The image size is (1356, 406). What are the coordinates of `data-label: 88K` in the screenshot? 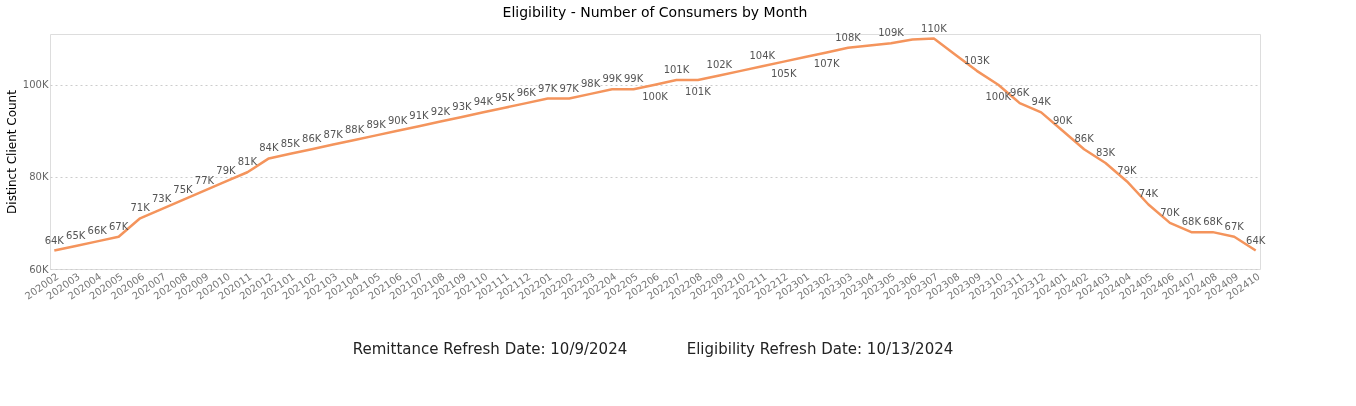 It's located at (355, 129).